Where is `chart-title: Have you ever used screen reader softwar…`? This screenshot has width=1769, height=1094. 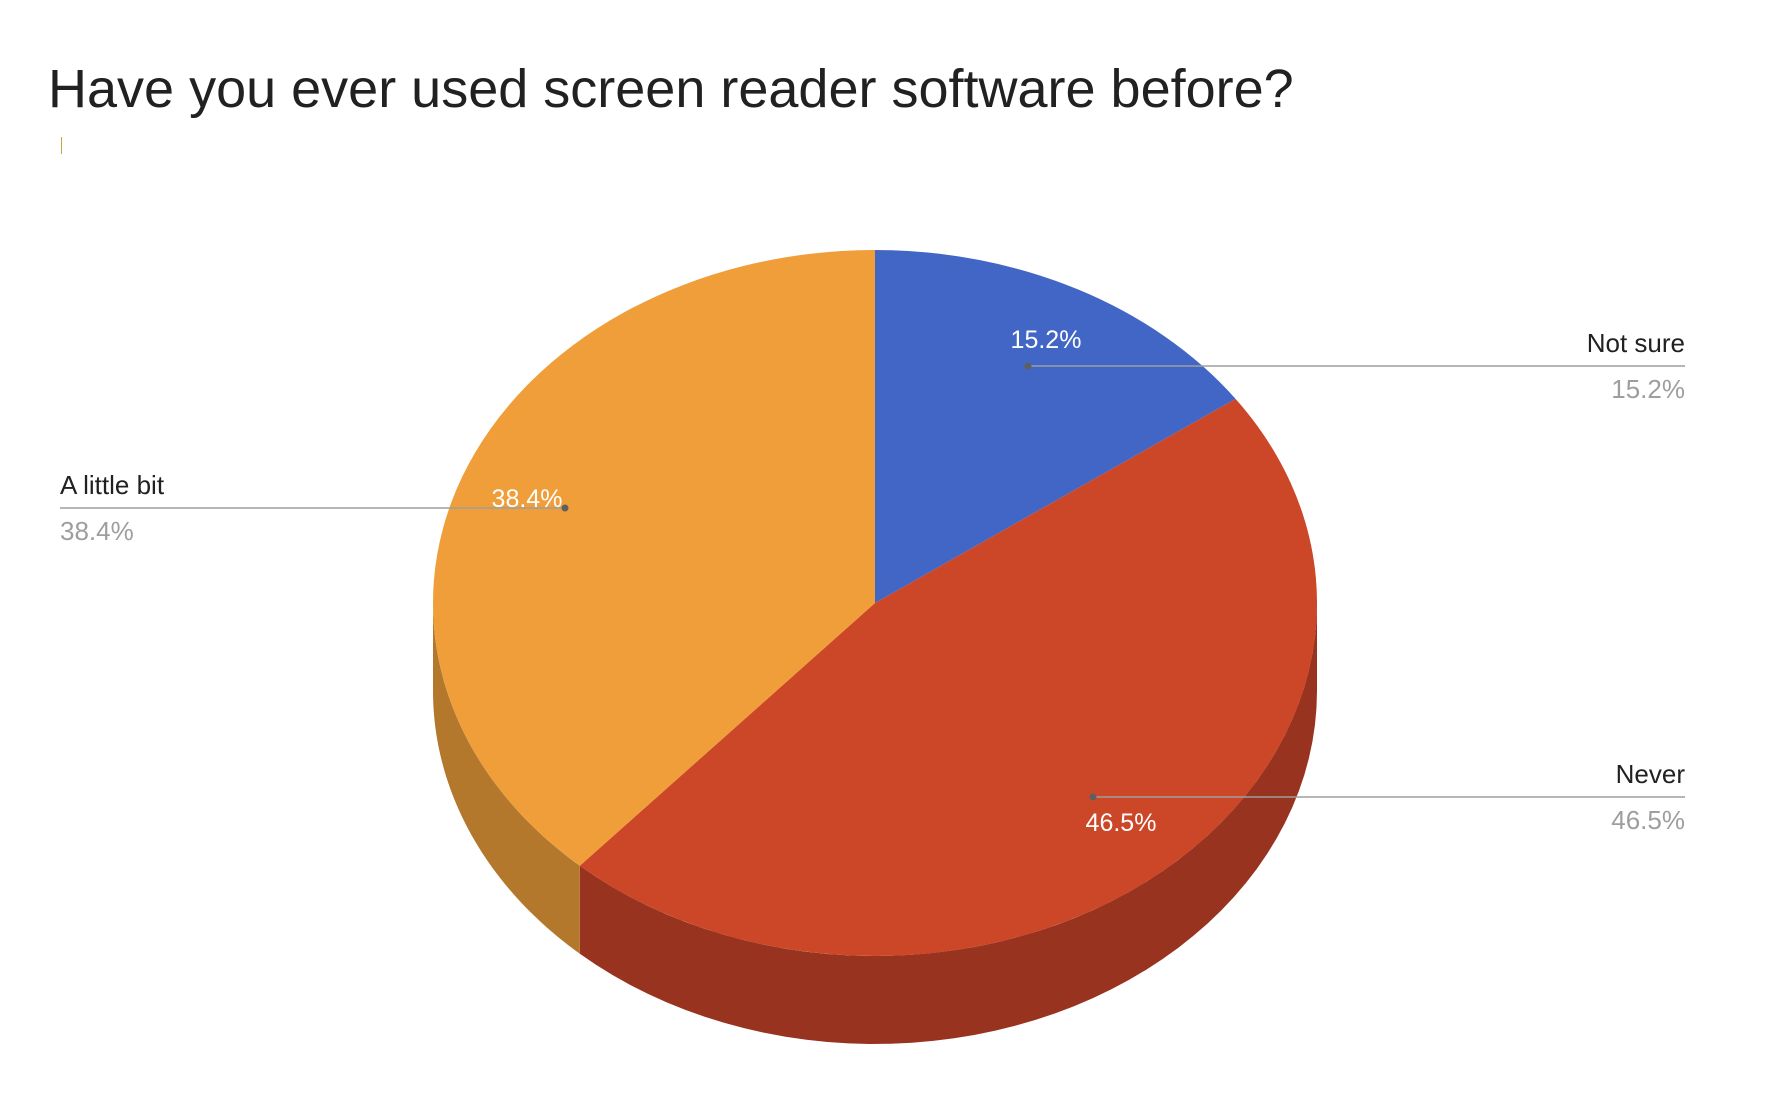
chart-title: Have you ever used screen reader softwar… is located at coordinates (671, 89).